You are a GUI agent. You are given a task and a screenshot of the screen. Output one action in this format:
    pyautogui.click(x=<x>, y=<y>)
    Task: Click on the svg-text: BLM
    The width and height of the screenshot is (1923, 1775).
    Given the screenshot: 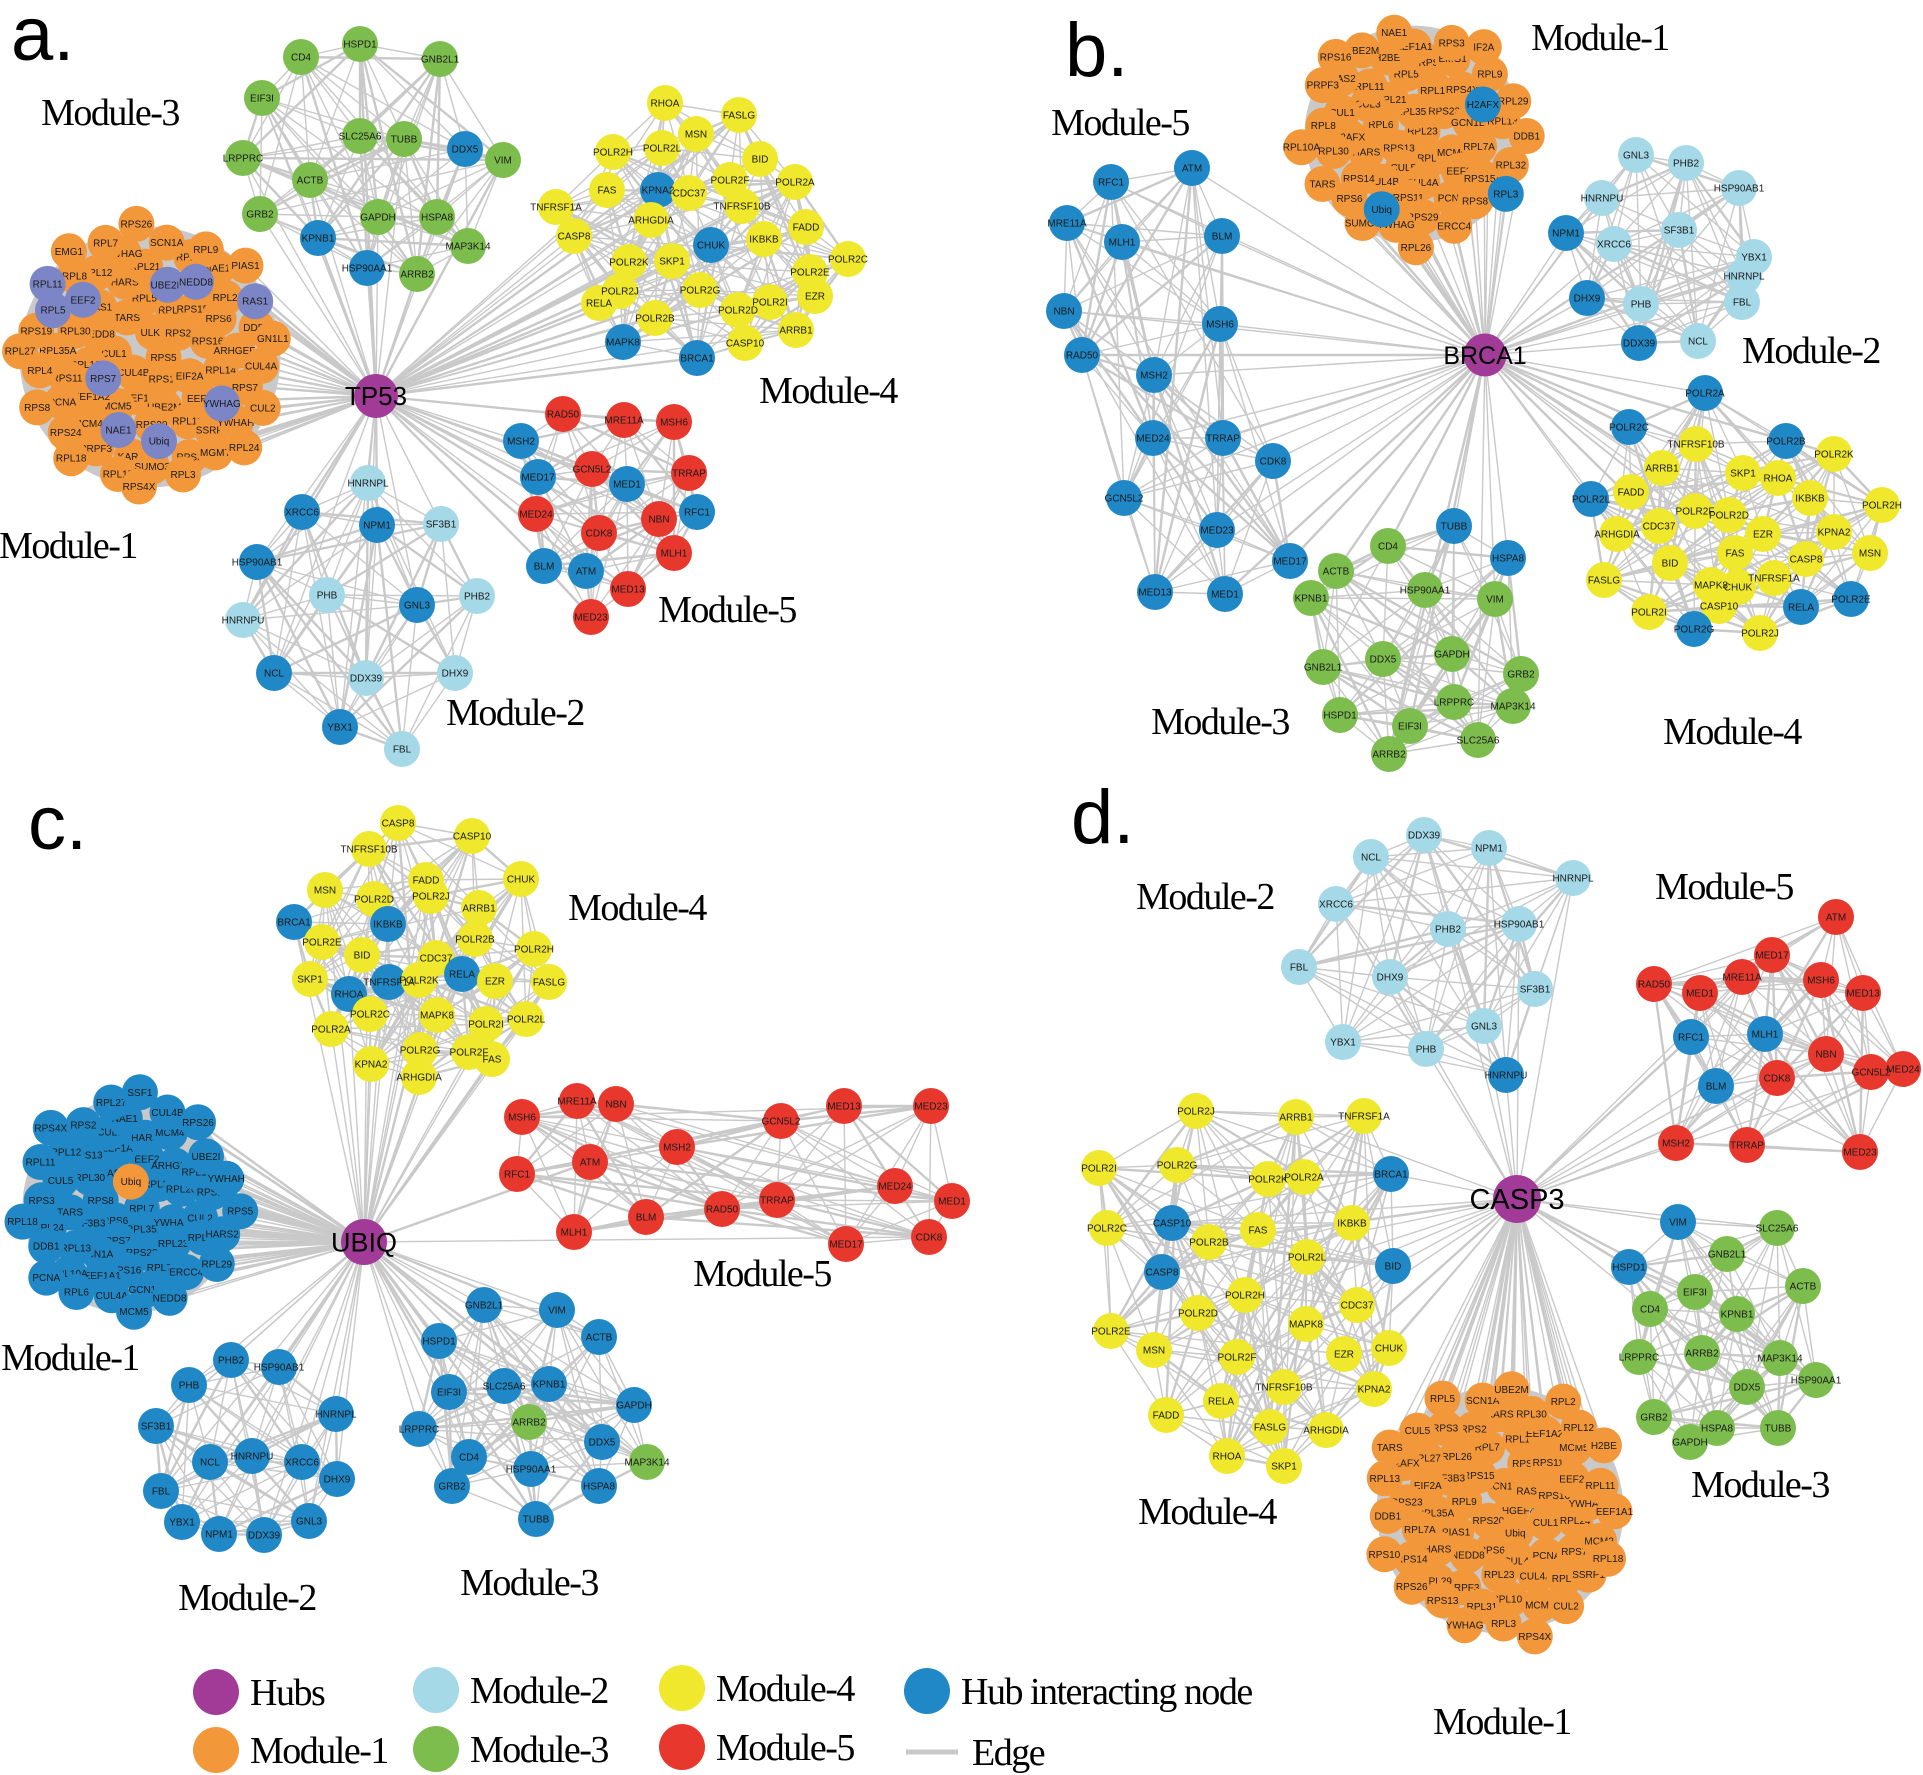 What is the action you would take?
    pyautogui.click(x=646, y=1218)
    